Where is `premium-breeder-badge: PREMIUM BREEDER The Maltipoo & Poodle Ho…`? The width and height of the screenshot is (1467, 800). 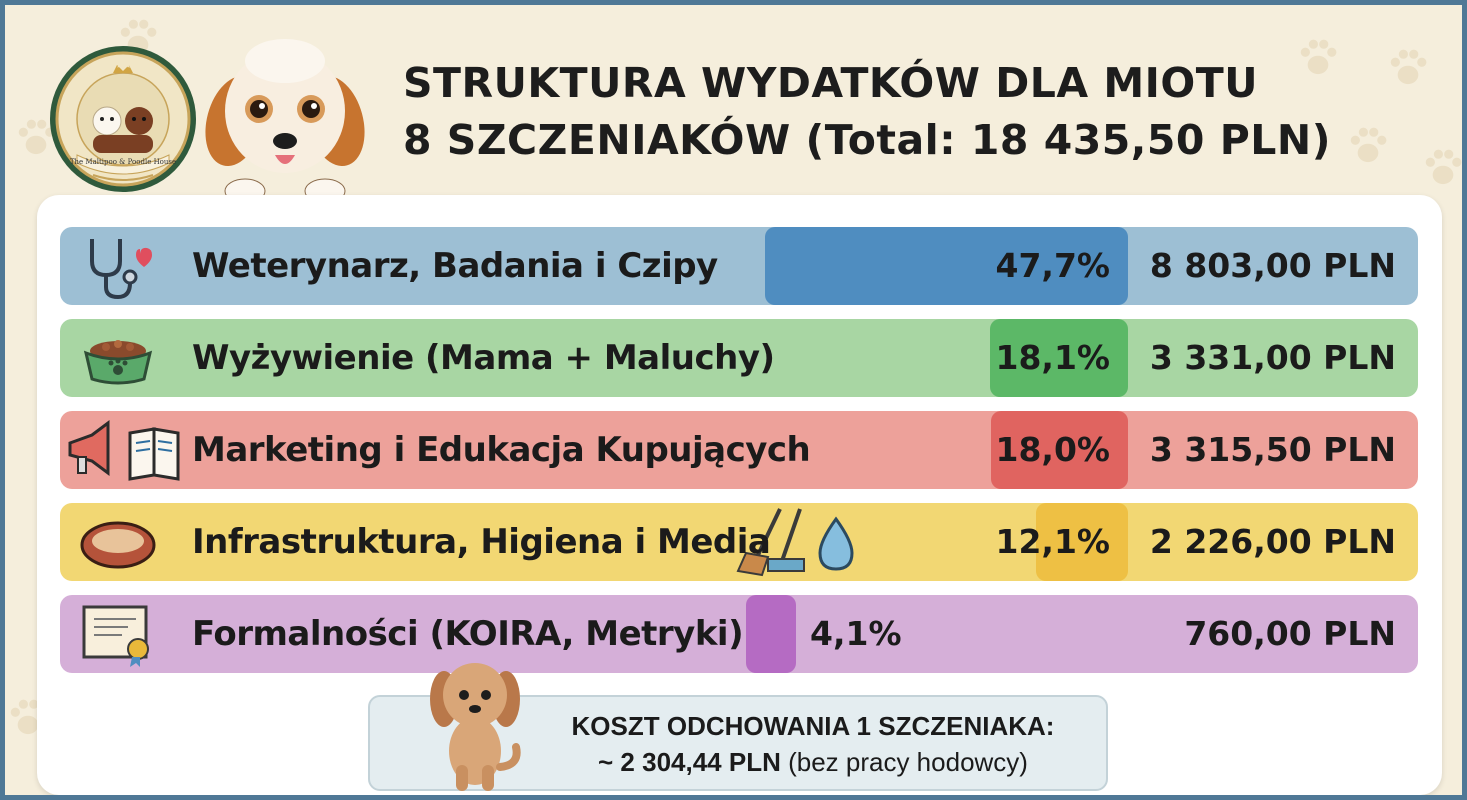 premium-breeder-badge: PREMIUM BREEDER The Maltipoo & Poodle Ho… is located at coordinates (123, 119).